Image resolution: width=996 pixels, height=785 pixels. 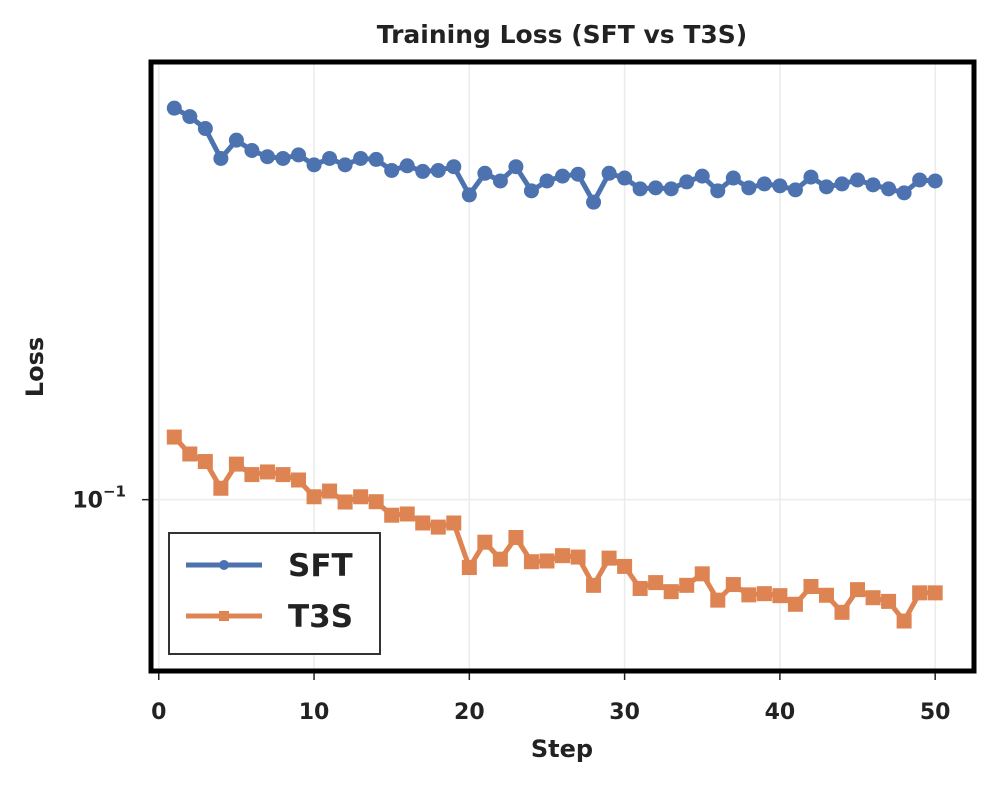 What do you see at coordinates (935, 712) in the screenshot?
I see `x-tick-label: 50` at bounding box center [935, 712].